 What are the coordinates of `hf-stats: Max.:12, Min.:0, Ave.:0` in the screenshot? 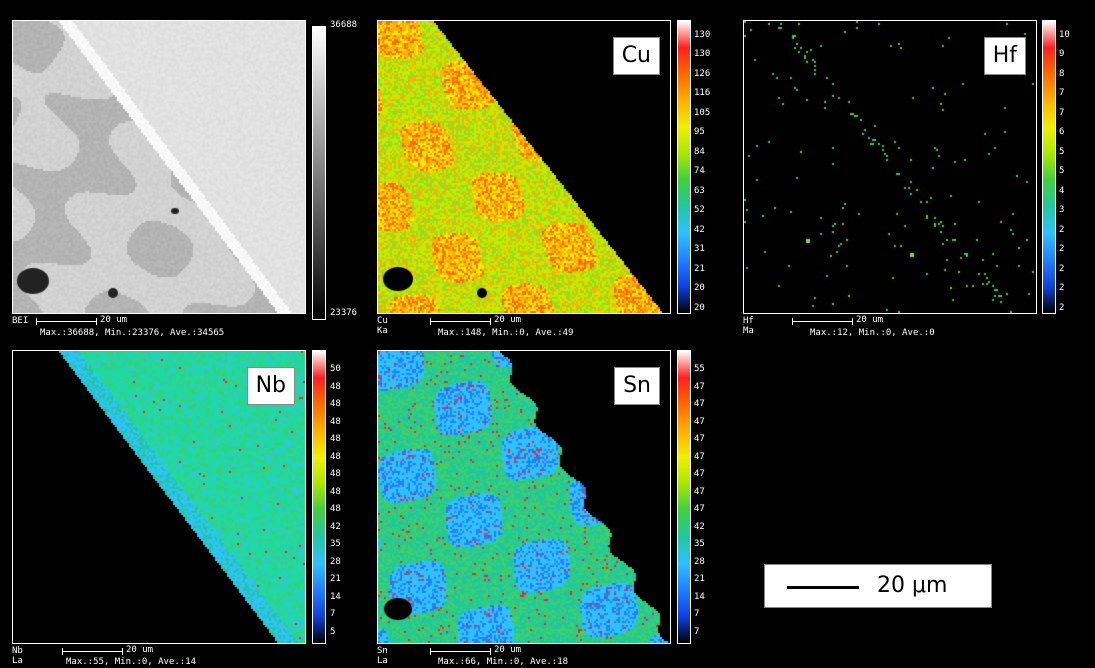 It's located at (872, 333).